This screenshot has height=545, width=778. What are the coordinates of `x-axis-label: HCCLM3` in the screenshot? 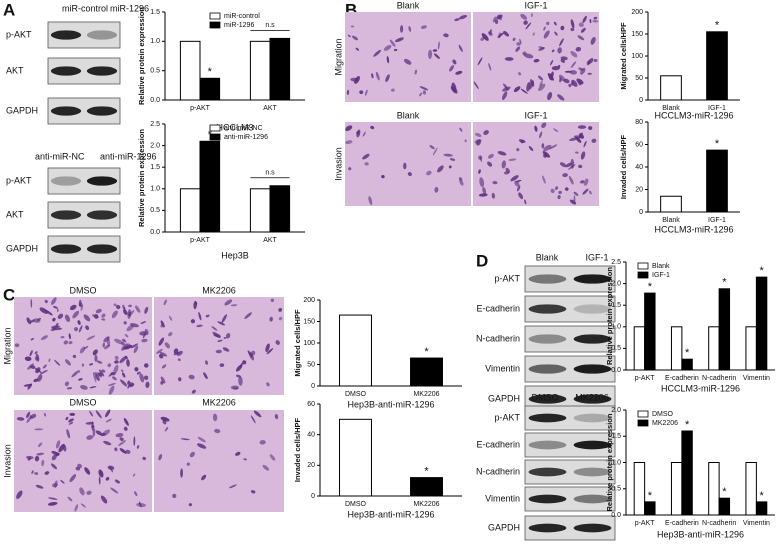 It's located at (234, 127).